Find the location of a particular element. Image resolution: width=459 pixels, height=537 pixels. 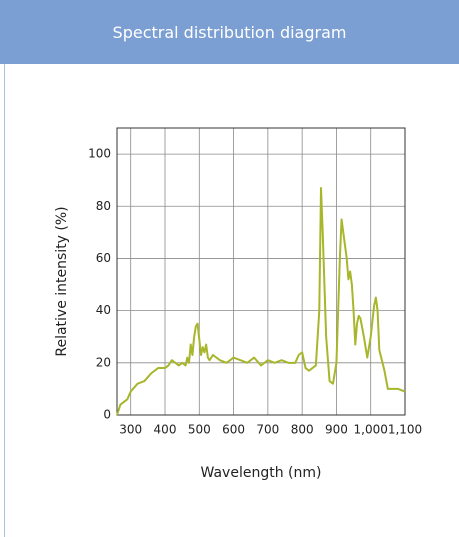

y-tick-label: 20 is located at coordinates (103, 362).